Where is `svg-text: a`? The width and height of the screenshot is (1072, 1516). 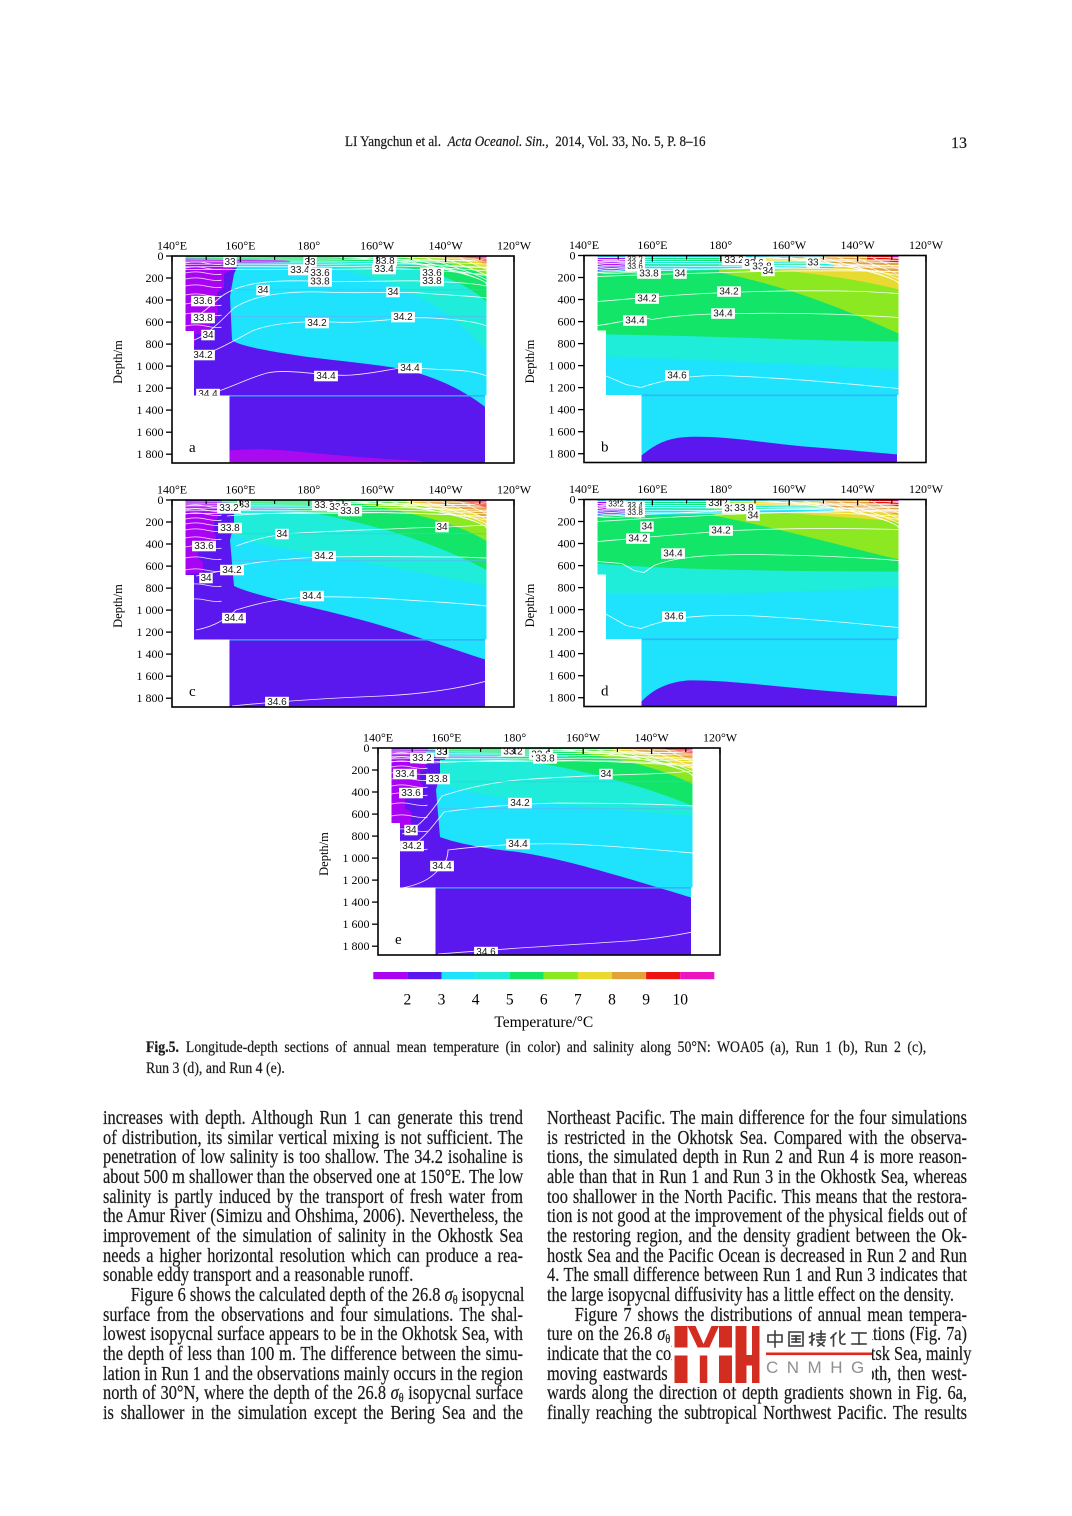 svg-text: a is located at coordinates (192, 448).